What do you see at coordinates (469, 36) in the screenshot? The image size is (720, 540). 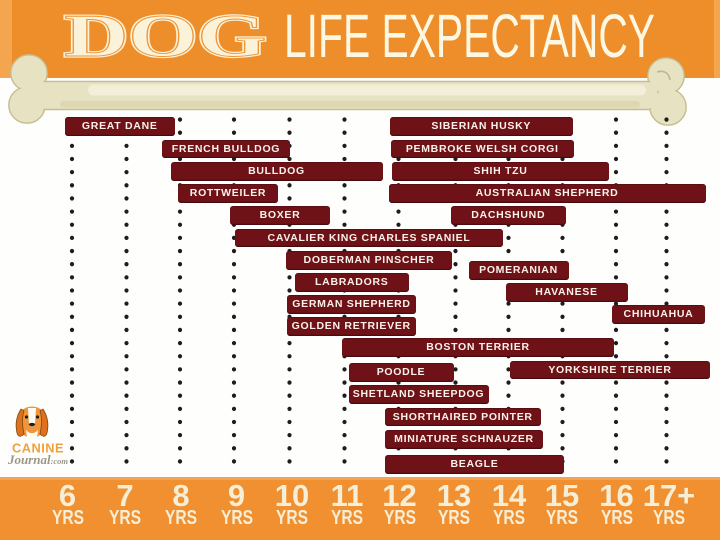 I see `svg-text: LIFE EXPECTANCY` at bounding box center [469, 36].